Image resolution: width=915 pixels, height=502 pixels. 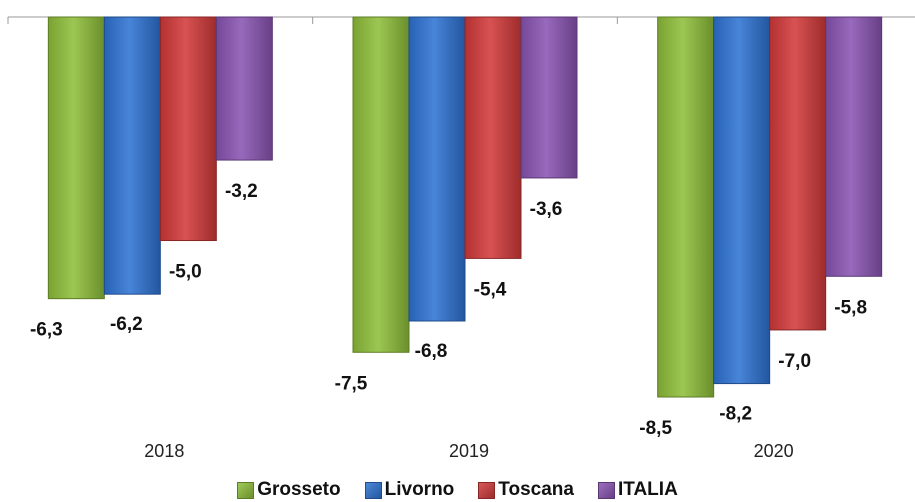 What do you see at coordinates (493, 137) in the screenshot?
I see `bar-toscana-2019` at bounding box center [493, 137].